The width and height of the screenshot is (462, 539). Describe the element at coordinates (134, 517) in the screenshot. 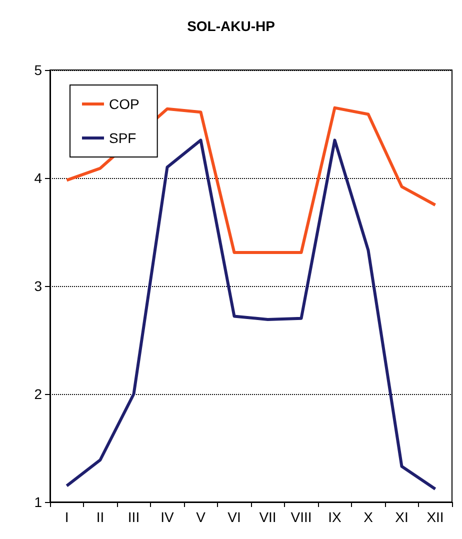

I see `x-tick-label: III` at that location.